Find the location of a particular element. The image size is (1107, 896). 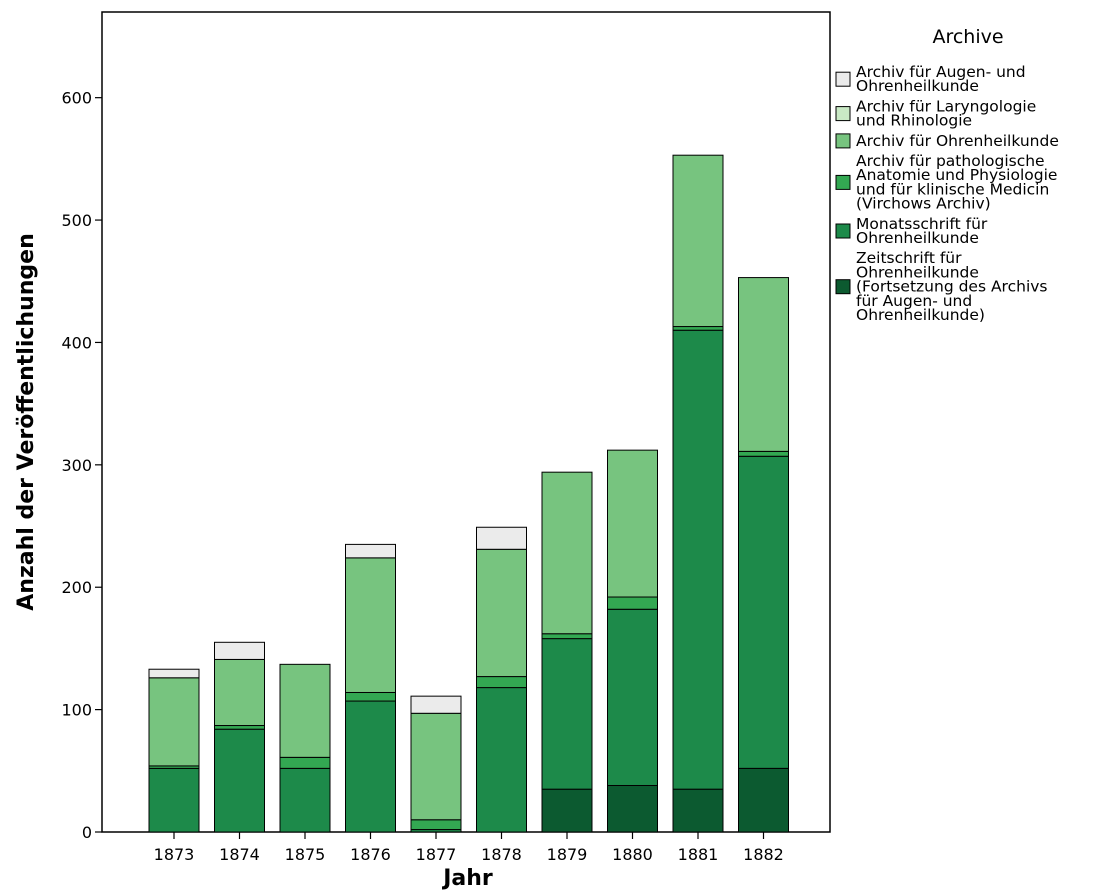

y-tick-label: 200 is located at coordinates (76, 587).